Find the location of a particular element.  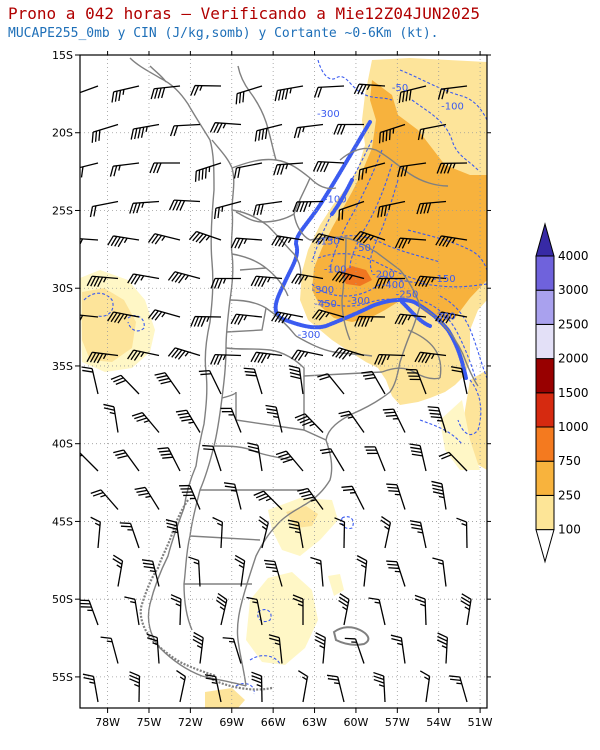

y-tick-label: 55S is located at coordinates (62, 677).